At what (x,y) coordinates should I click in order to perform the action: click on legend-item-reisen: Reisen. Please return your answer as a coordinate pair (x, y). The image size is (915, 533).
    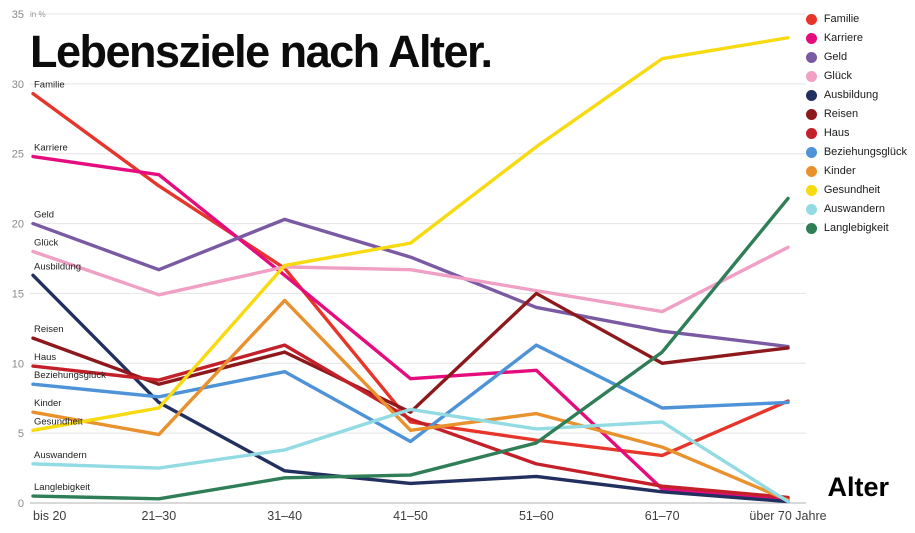
    Looking at the image, I should click on (856, 114).